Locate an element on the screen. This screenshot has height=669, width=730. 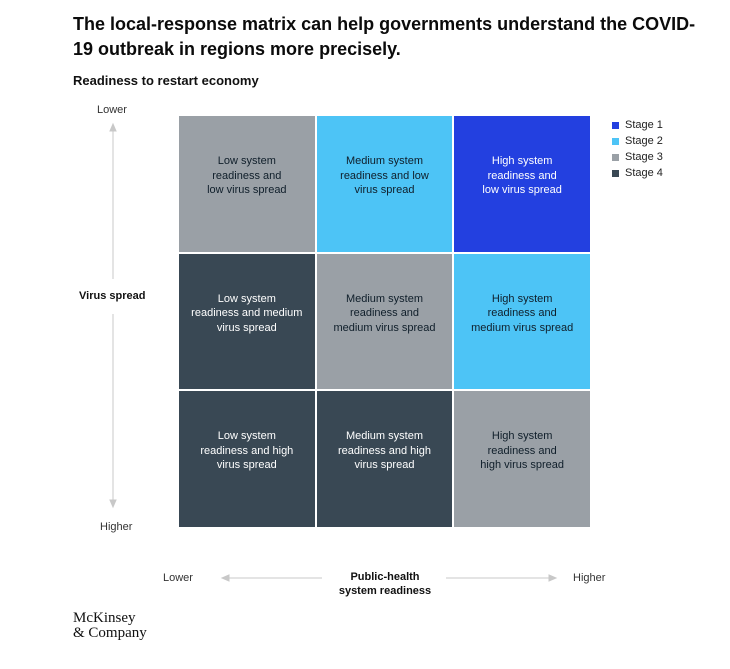
x-axis-title-line1: Public-health is located at coordinates (385, 577).